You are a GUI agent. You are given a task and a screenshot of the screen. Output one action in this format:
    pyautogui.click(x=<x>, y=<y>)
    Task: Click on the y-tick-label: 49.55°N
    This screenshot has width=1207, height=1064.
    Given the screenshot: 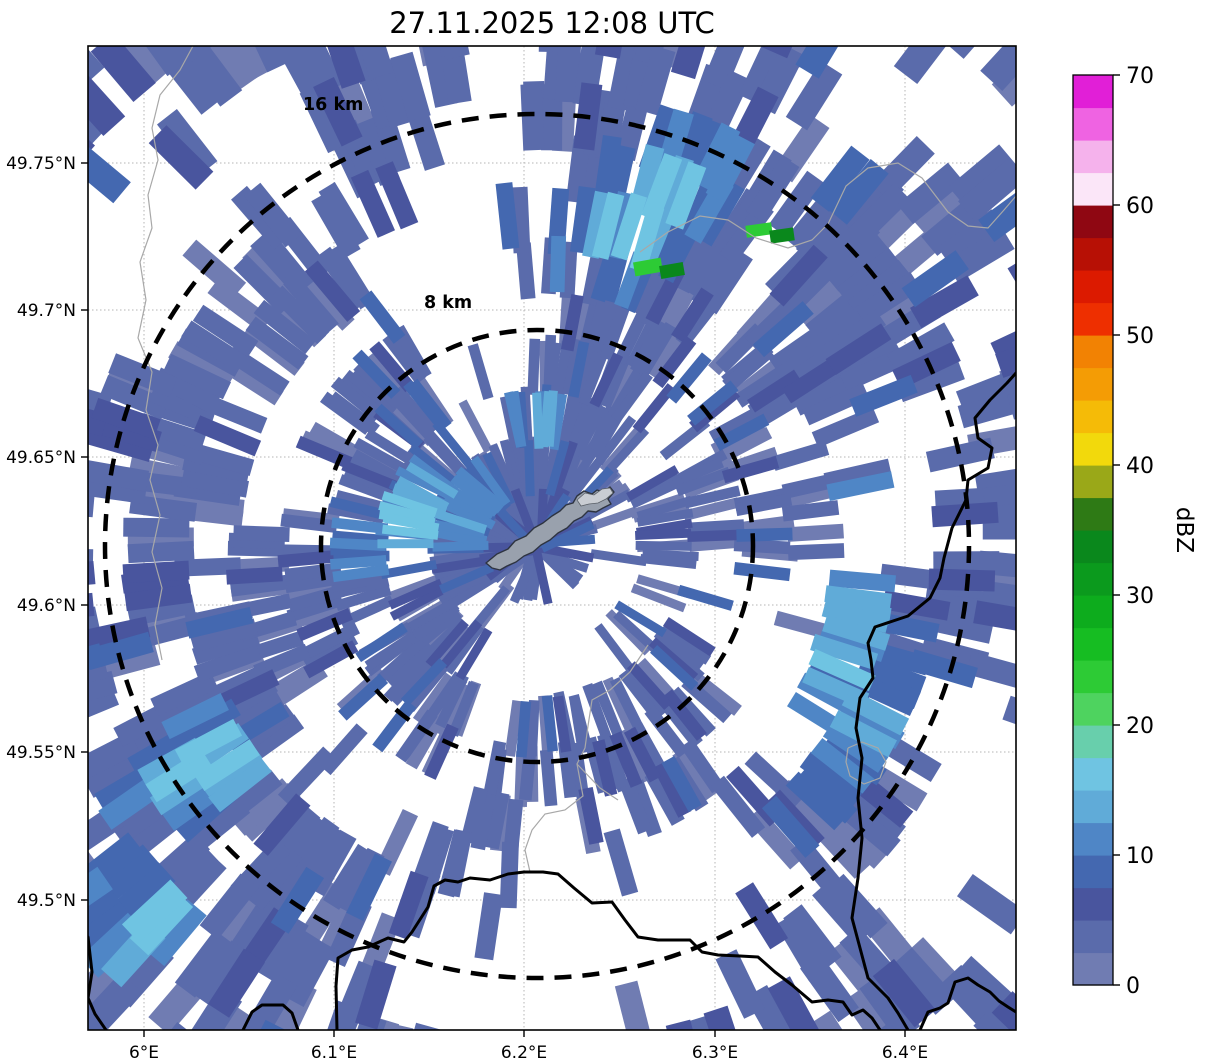 What is the action you would take?
    pyautogui.click(x=41, y=753)
    